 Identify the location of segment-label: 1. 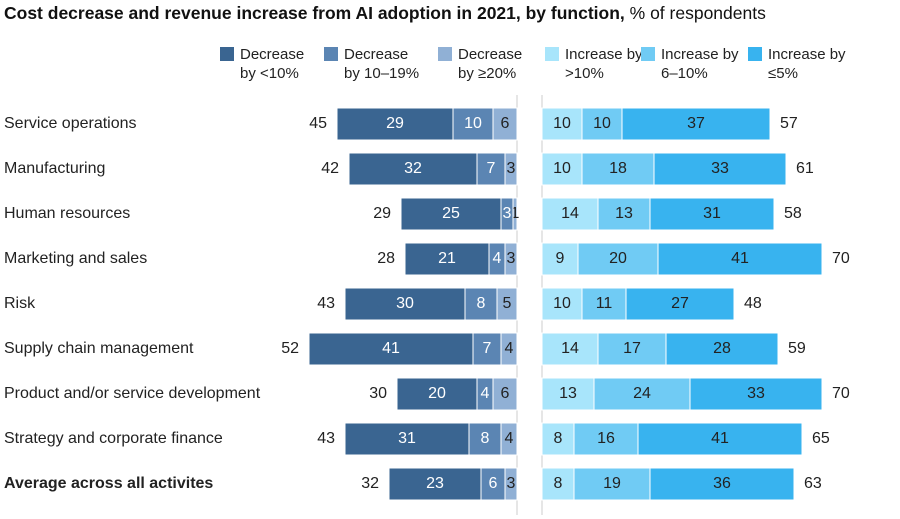
(515, 213).